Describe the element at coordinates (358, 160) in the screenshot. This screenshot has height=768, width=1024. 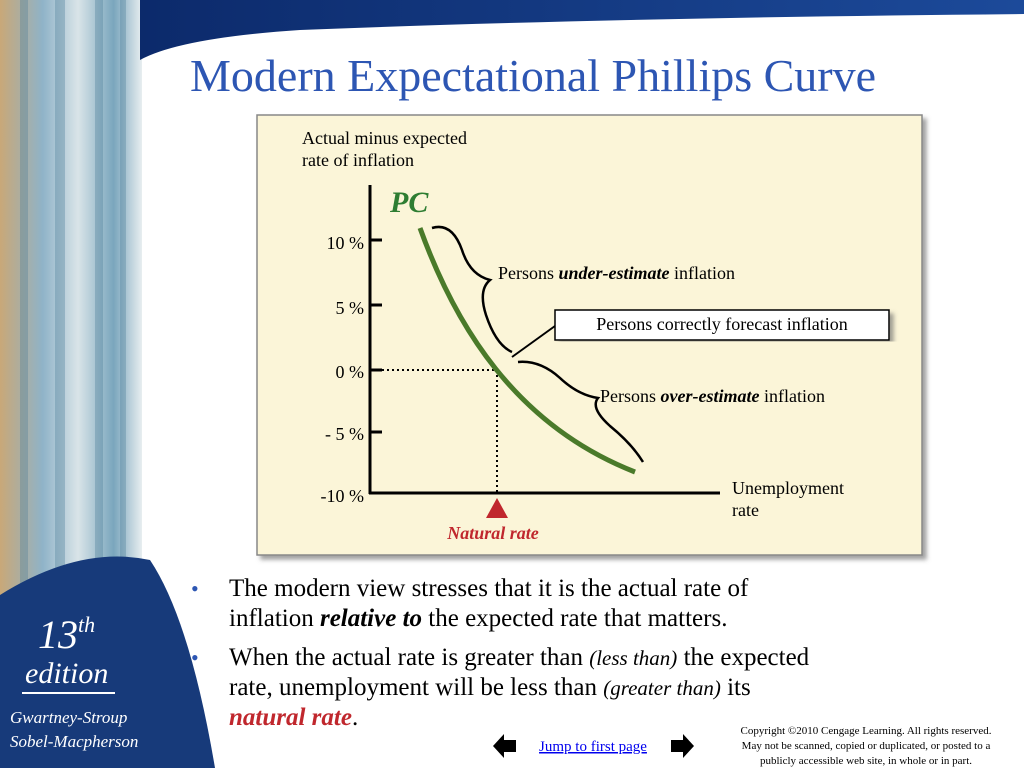
I see `y-axis-label: rate of inflation` at that location.